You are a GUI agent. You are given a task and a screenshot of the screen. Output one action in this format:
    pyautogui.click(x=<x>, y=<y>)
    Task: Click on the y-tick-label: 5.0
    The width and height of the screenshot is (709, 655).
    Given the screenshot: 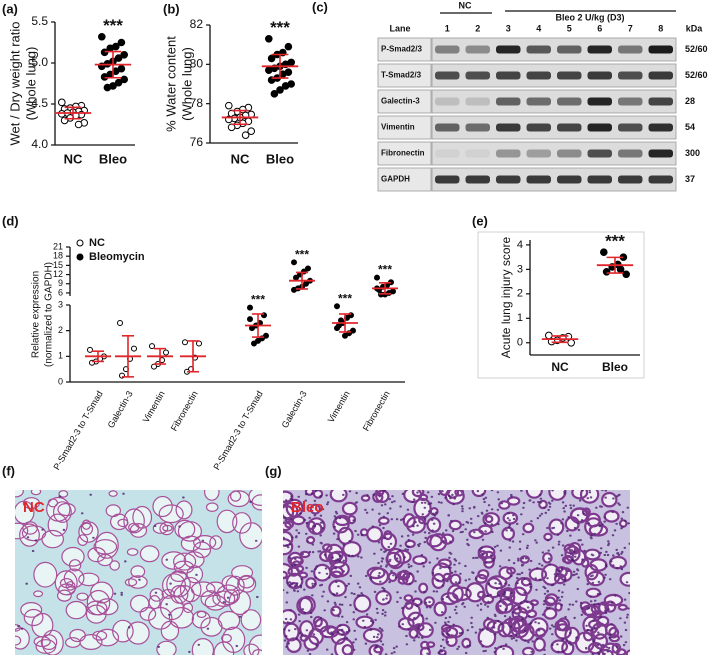 What is the action you would take?
    pyautogui.click(x=39, y=62)
    